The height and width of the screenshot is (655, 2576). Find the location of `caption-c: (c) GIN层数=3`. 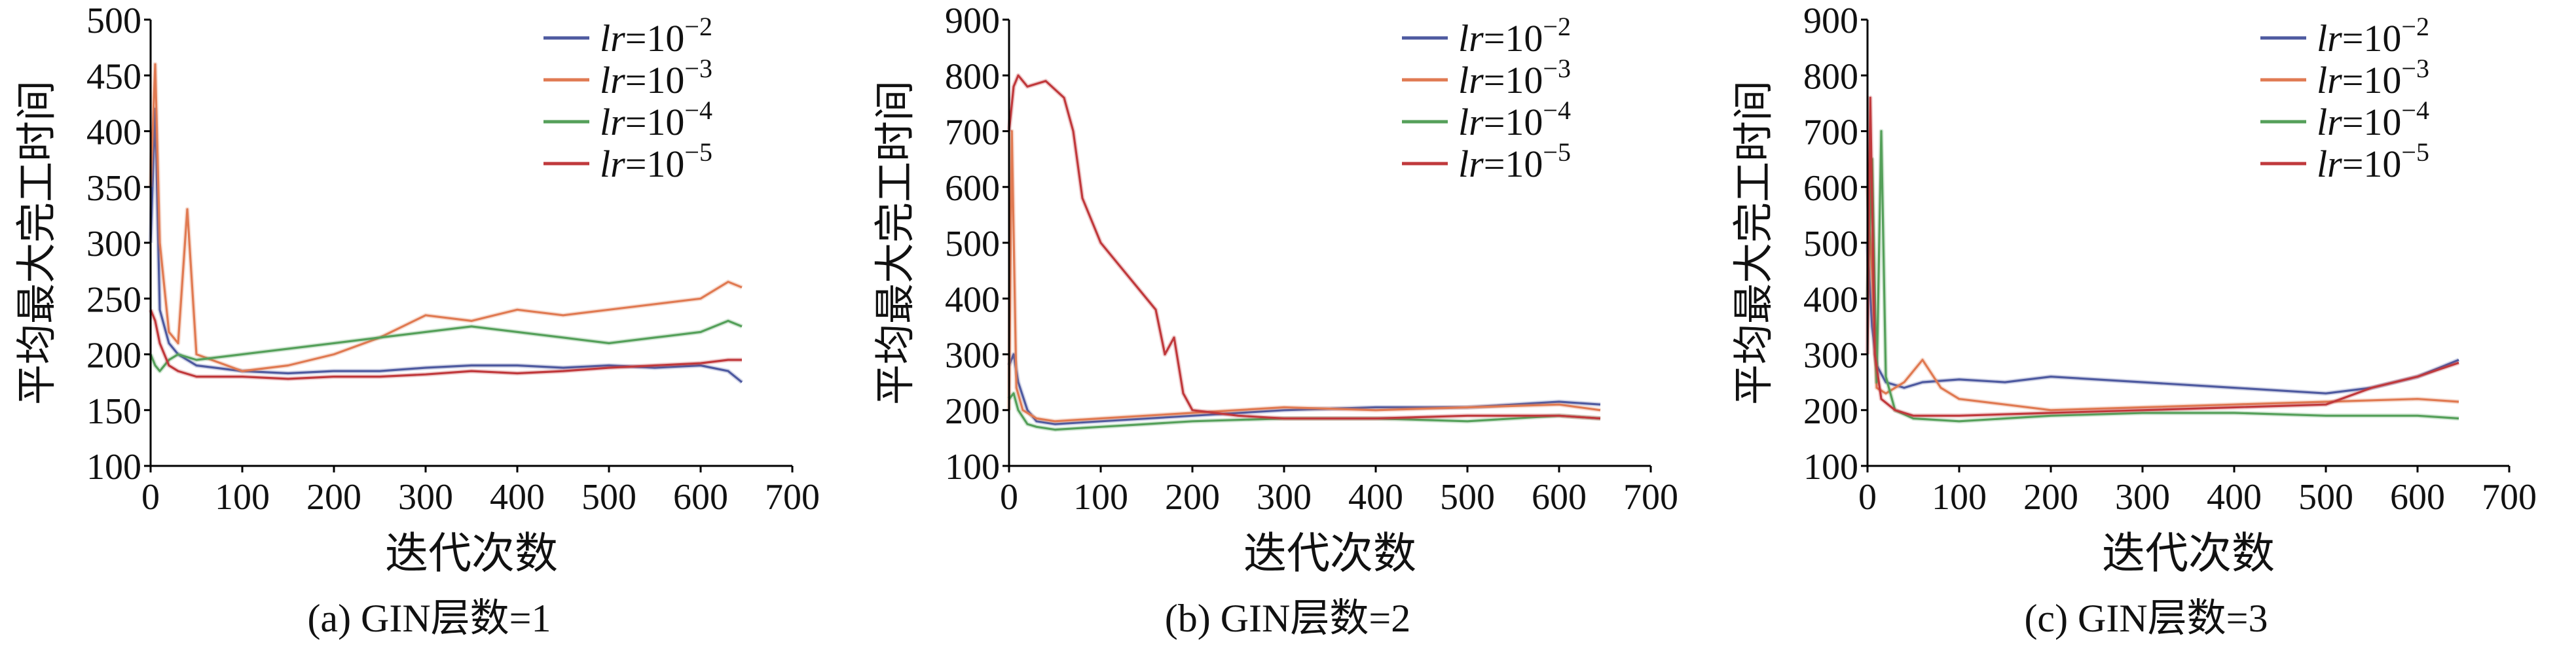

caption-c: (c) GIN层数=3 is located at coordinates (2146, 618).